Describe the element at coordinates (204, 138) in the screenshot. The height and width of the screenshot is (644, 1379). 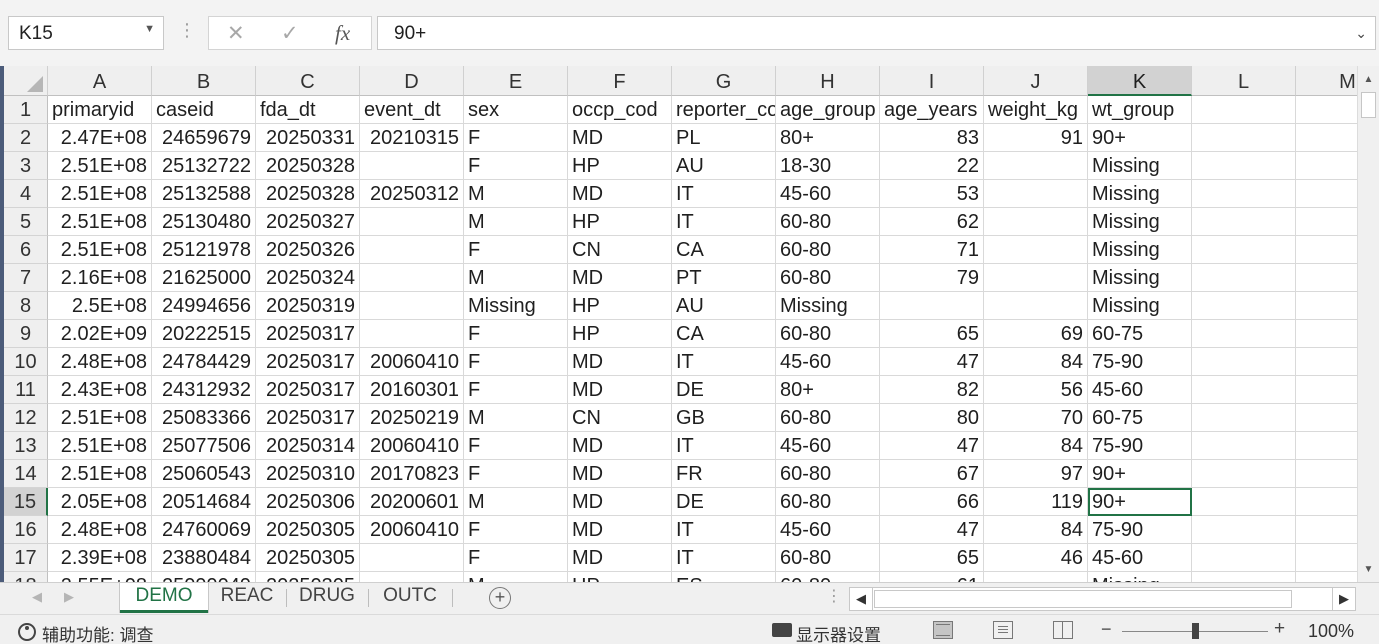
I see `table-cell: 24659679` at that location.